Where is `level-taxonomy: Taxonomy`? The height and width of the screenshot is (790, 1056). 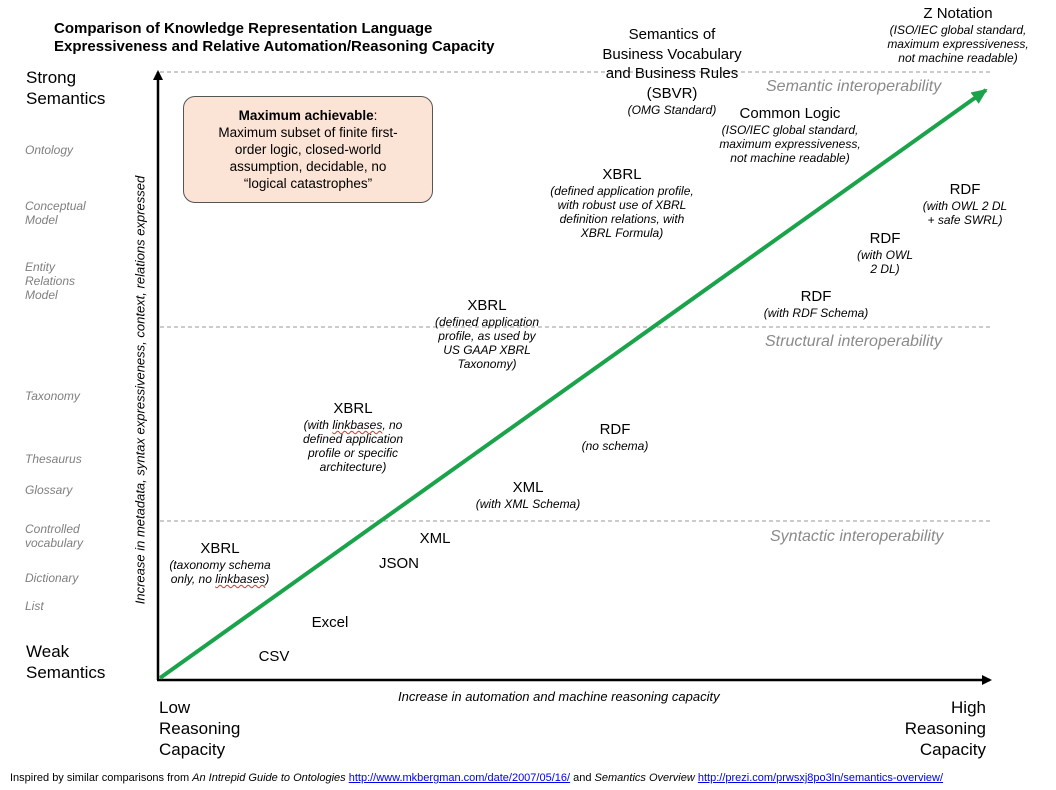
level-taxonomy: Taxonomy is located at coordinates (52, 396).